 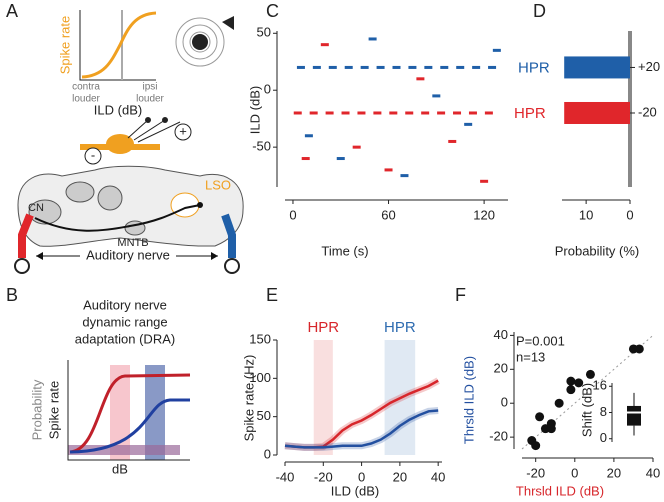 I want to click on soma, so click(x=120, y=144).